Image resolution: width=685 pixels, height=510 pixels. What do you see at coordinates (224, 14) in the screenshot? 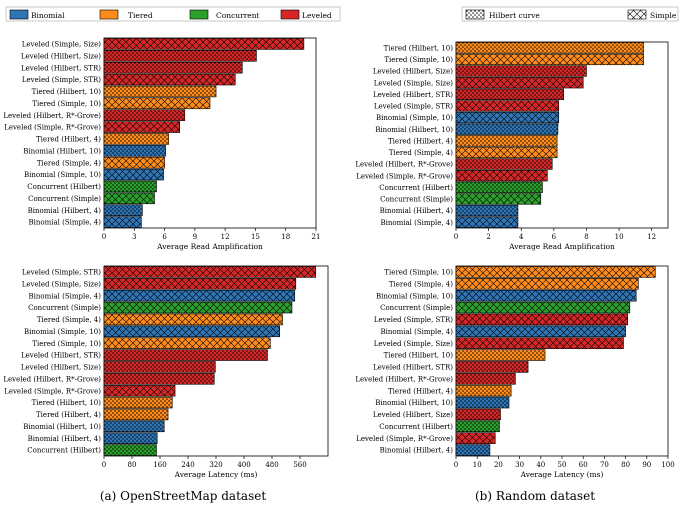
I see `legend-item-concurrent: Concurrent` at bounding box center [224, 14].